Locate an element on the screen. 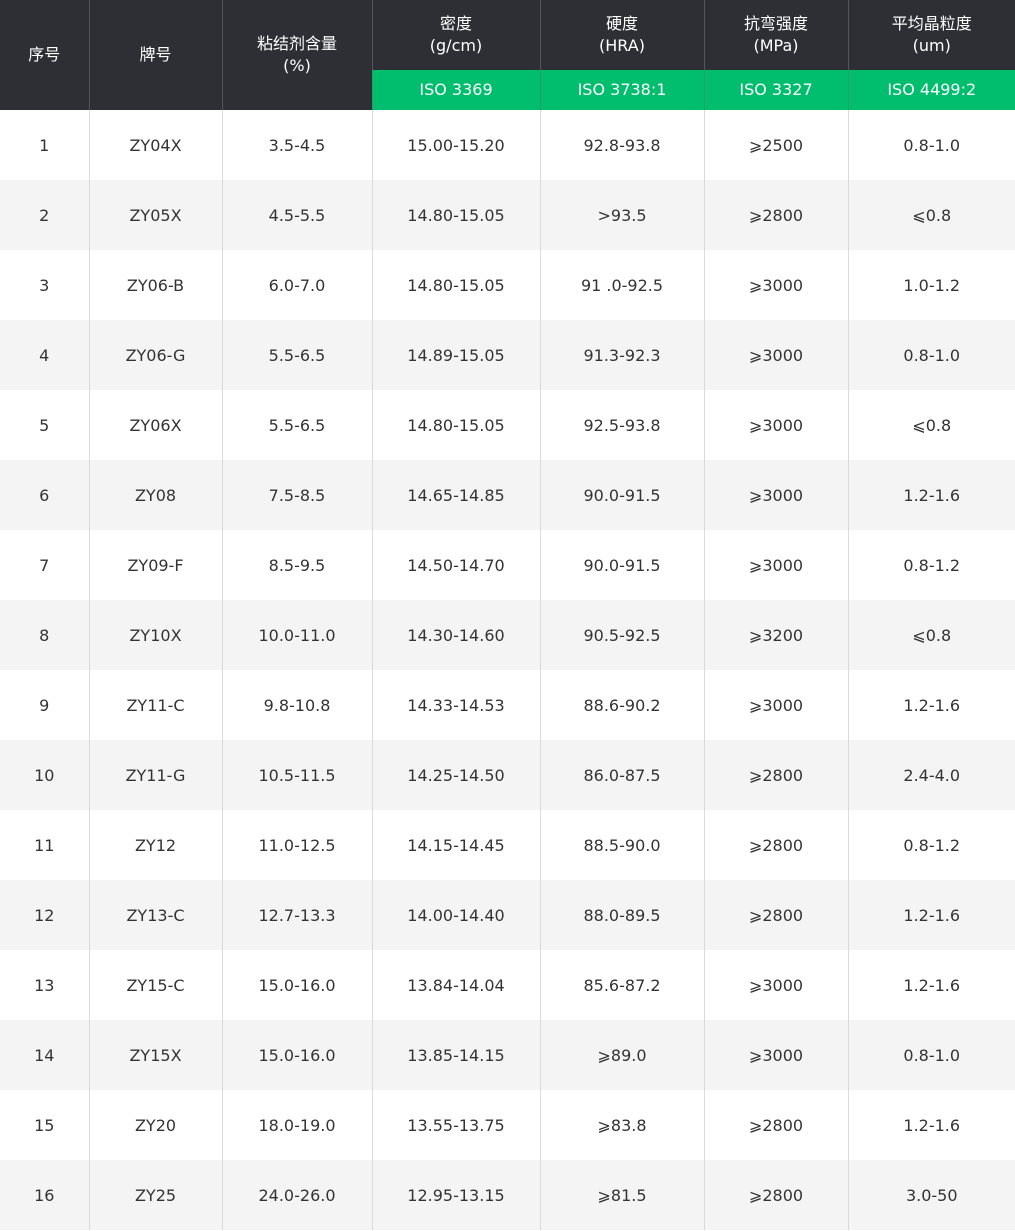 The width and height of the screenshot is (1015, 1231). header-density: 密度 (g/cm) is located at coordinates (455, 35).